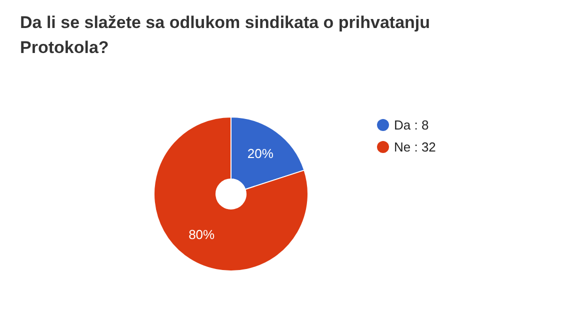  What do you see at coordinates (411, 125) in the screenshot?
I see `legend-label: Da : 8` at bounding box center [411, 125].